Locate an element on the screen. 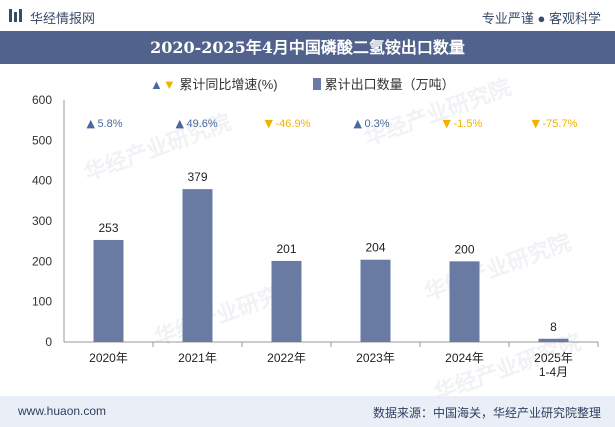 Image resolution: width=615 pixels, height=427 pixels. bar-value-label: 8 is located at coordinates (553, 327).